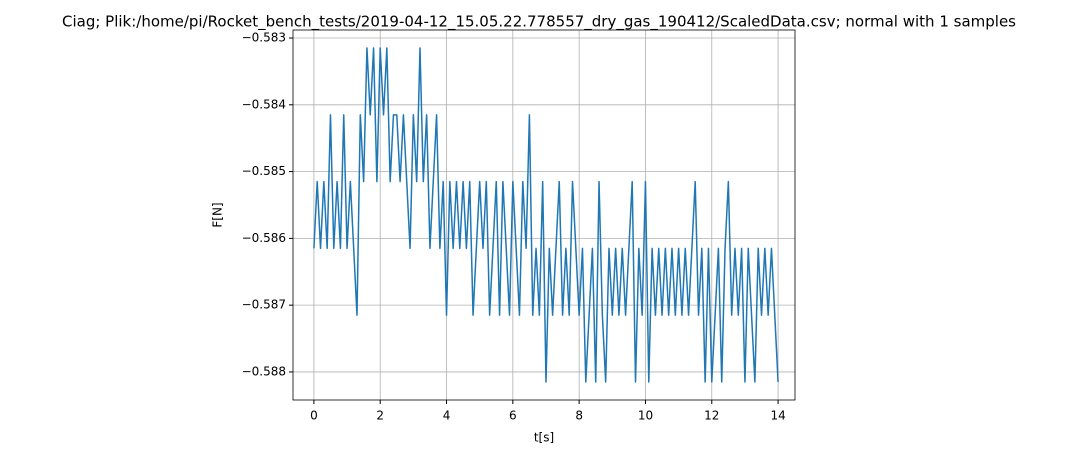  What do you see at coordinates (513, 416) in the screenshot?
I see `x-tick-label: 6` at bounding box center [513, 416].